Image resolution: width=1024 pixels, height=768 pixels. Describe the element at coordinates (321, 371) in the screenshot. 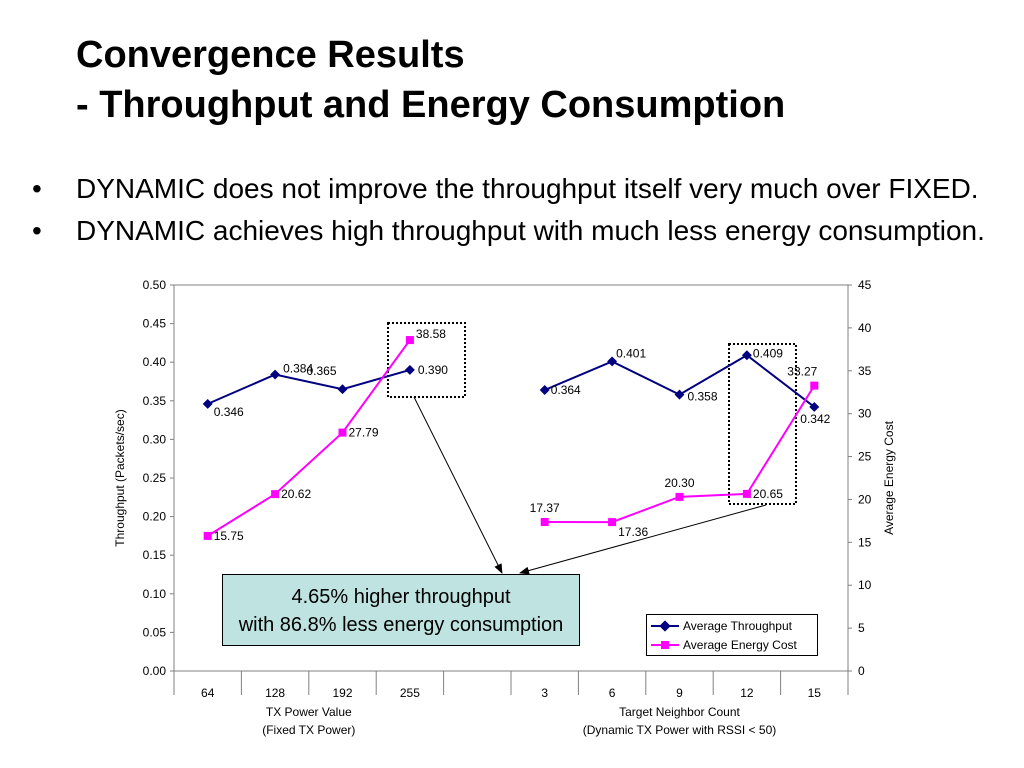

I see `throughput-data-label: 0.365` at that location.